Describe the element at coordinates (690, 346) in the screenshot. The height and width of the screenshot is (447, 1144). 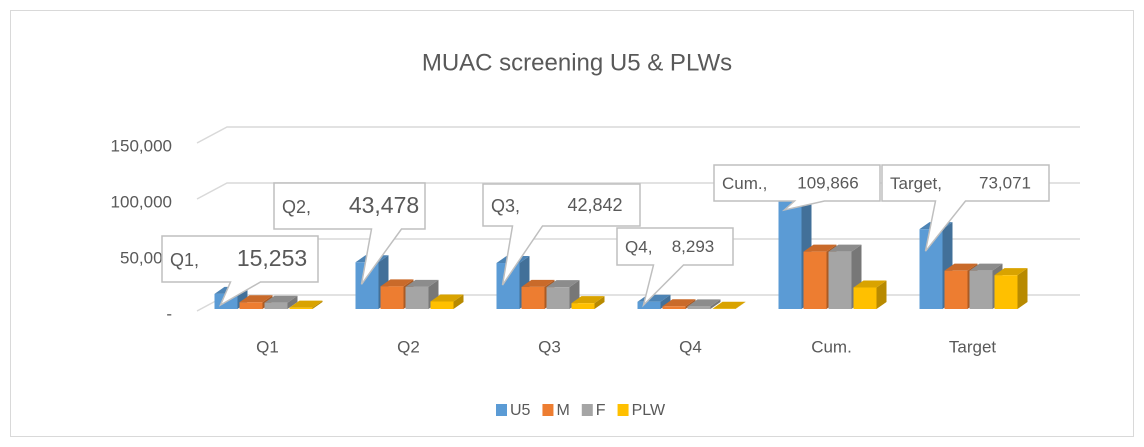
I see `x-tick-label: Q4` at that location.